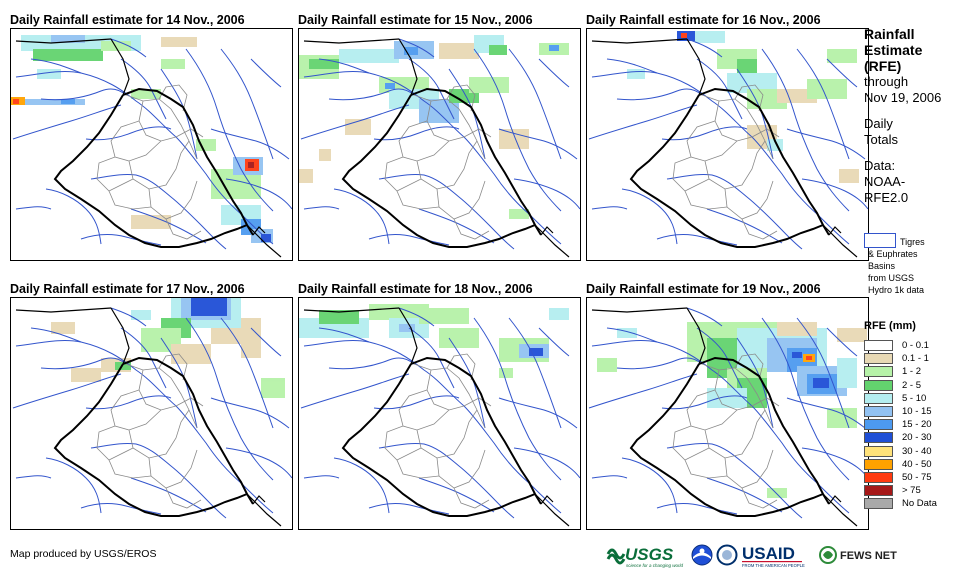 The height and width of the screenshot is (576, 967). Describe the element at coordinates (912, 242) in the screenshot. I see `basin-key-line-1: Tigres` at that location.